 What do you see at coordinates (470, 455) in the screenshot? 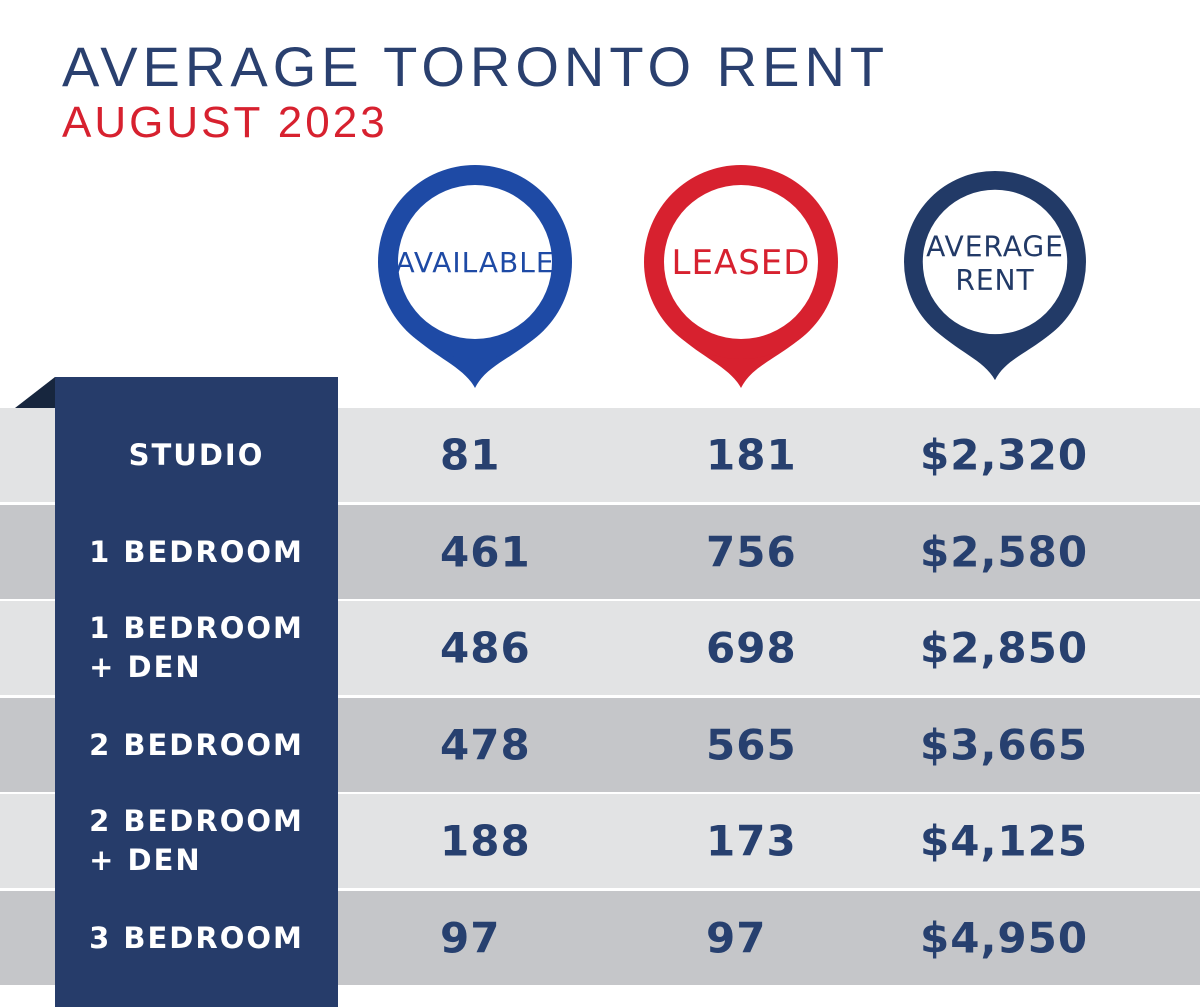
I see `available-value: 81` at bounding box center [470, 455].